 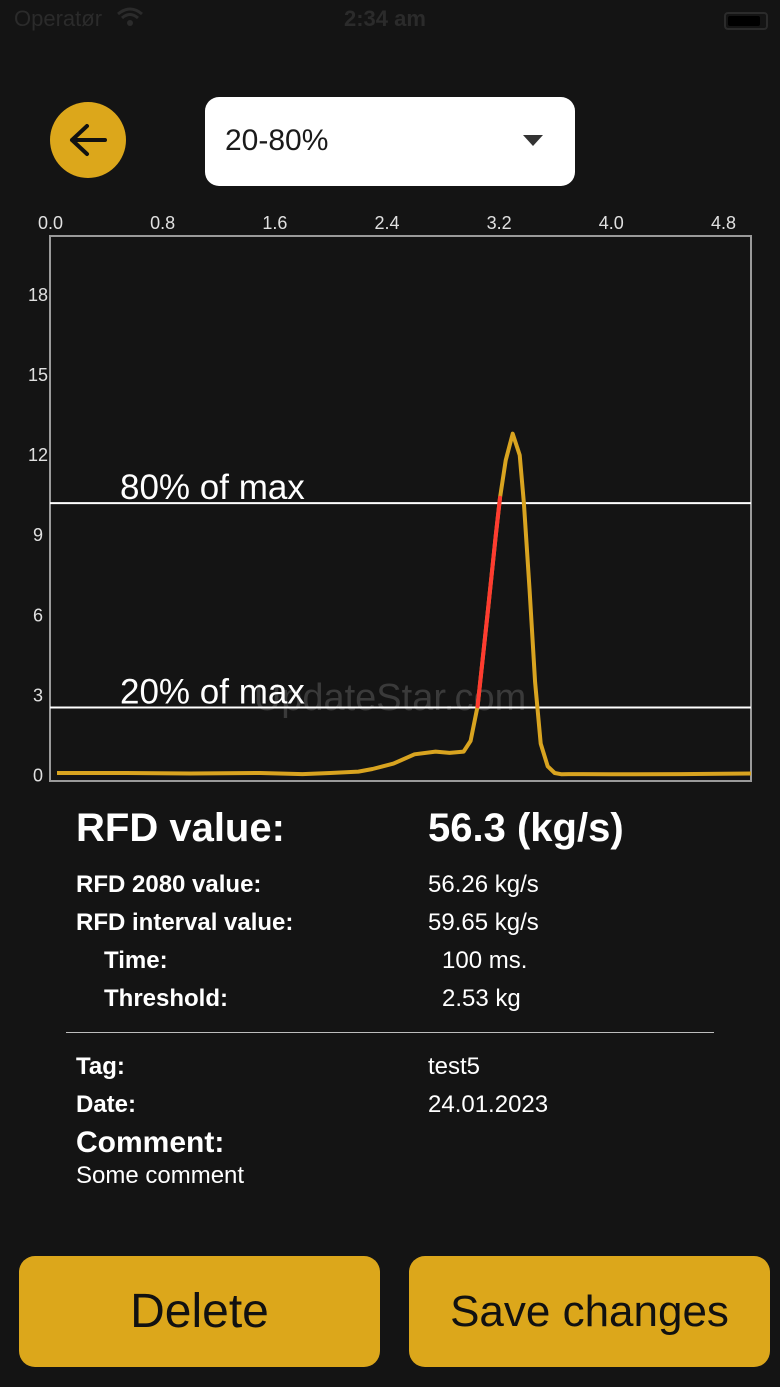 I want to click on y-tick-label: 15, so click(x=38, y=375).